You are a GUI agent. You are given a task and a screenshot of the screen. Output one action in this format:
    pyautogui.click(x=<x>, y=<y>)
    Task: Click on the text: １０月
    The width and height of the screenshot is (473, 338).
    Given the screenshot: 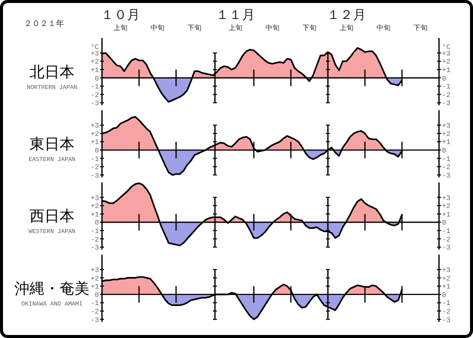 What is the action you would take?
    pyautogui.click(x=120, y=15)
    